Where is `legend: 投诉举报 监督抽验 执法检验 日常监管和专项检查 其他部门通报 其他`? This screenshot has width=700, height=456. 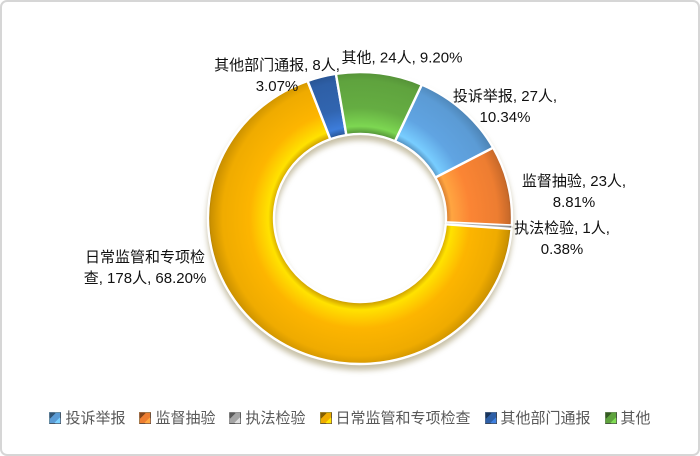
legend: 投诉举报 监督抽验 执法检验 日常监管和专项检查 其他部门通报 其他 is located at coordinates (350, 417).